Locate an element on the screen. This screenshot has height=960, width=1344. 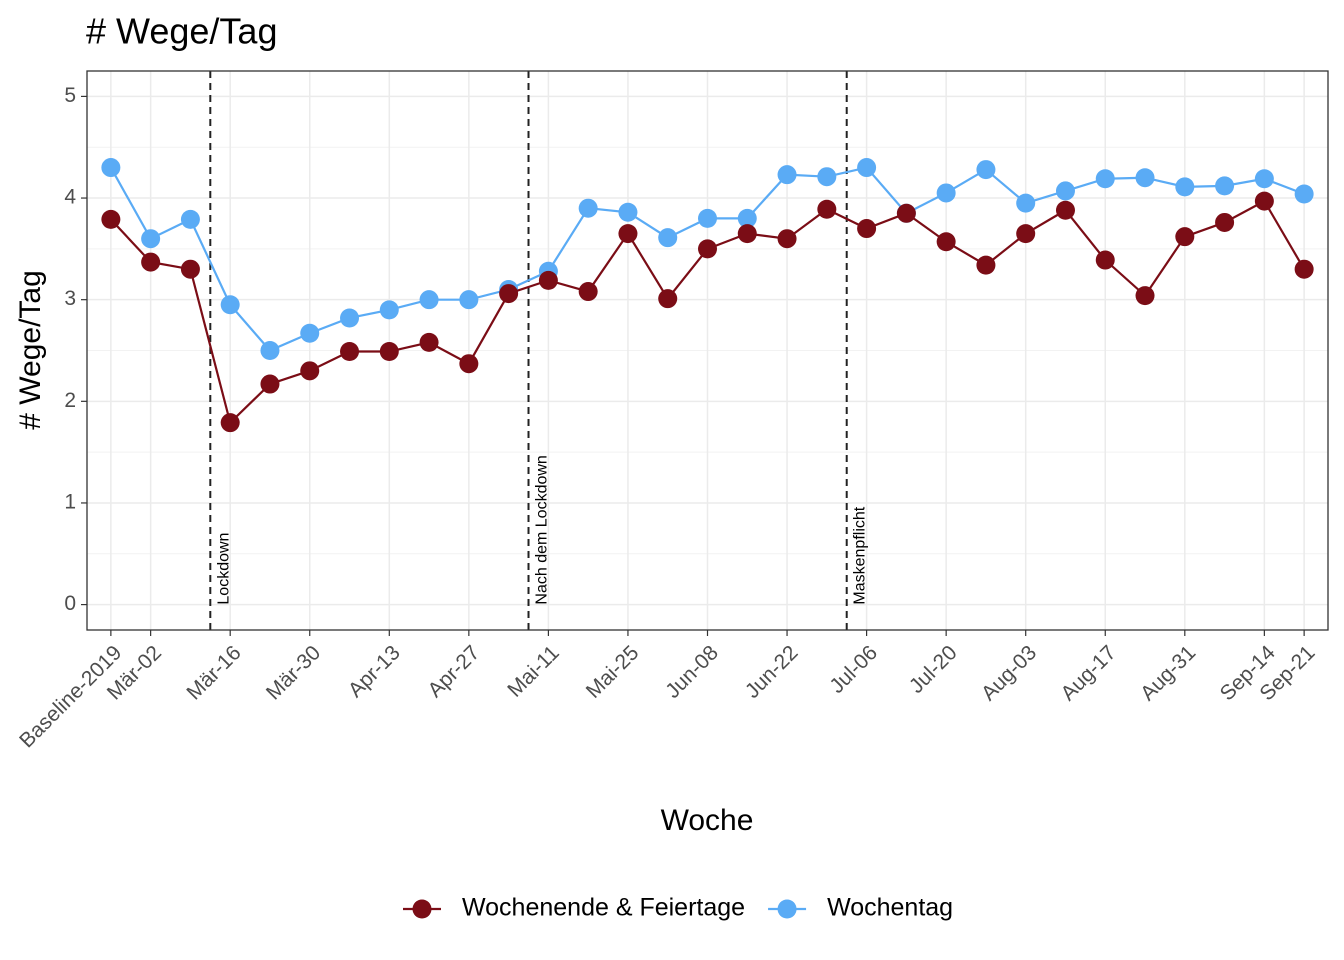
y-tick-label: 3 is located at coordinates (70, 298).